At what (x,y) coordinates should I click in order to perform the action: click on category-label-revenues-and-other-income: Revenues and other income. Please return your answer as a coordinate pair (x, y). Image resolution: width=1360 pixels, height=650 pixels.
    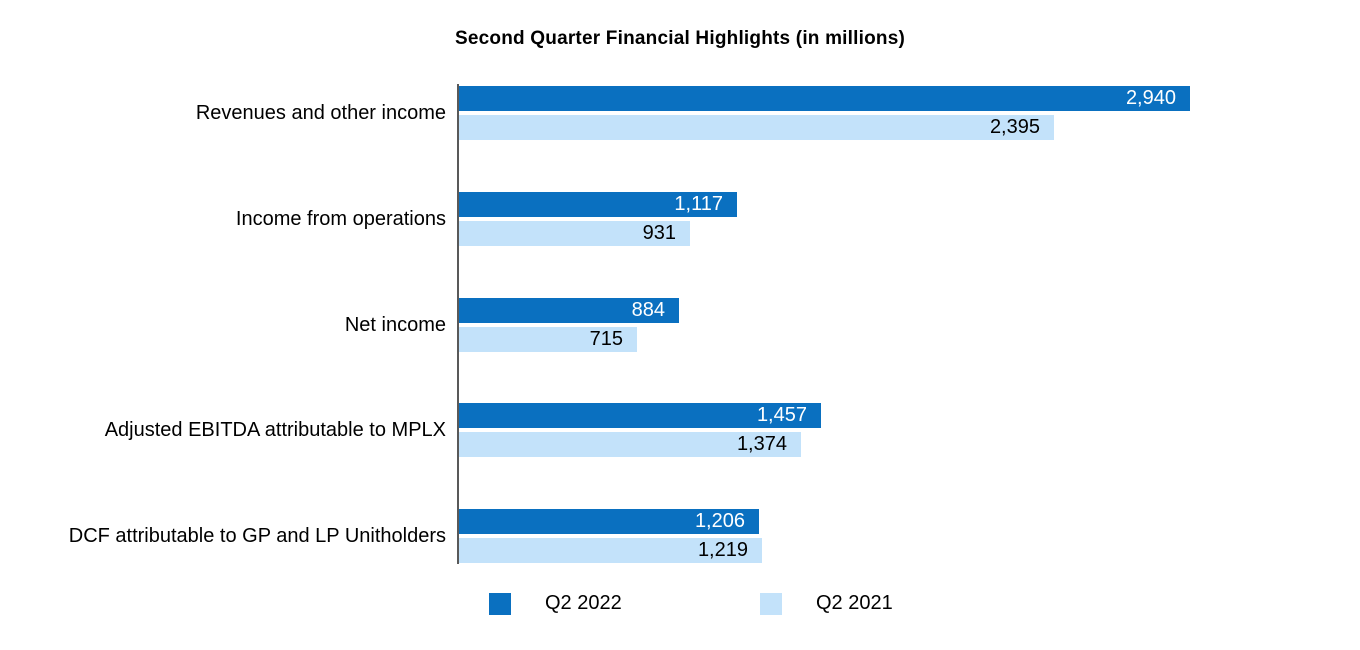
    Looking at the image, I should click on (320, 112).